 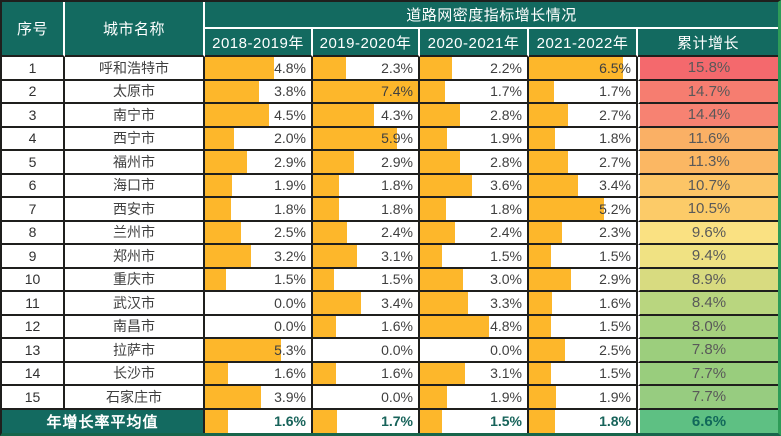 I want to click on value-cell-2021-2022: 1.5%, so click(x=583, y=374).